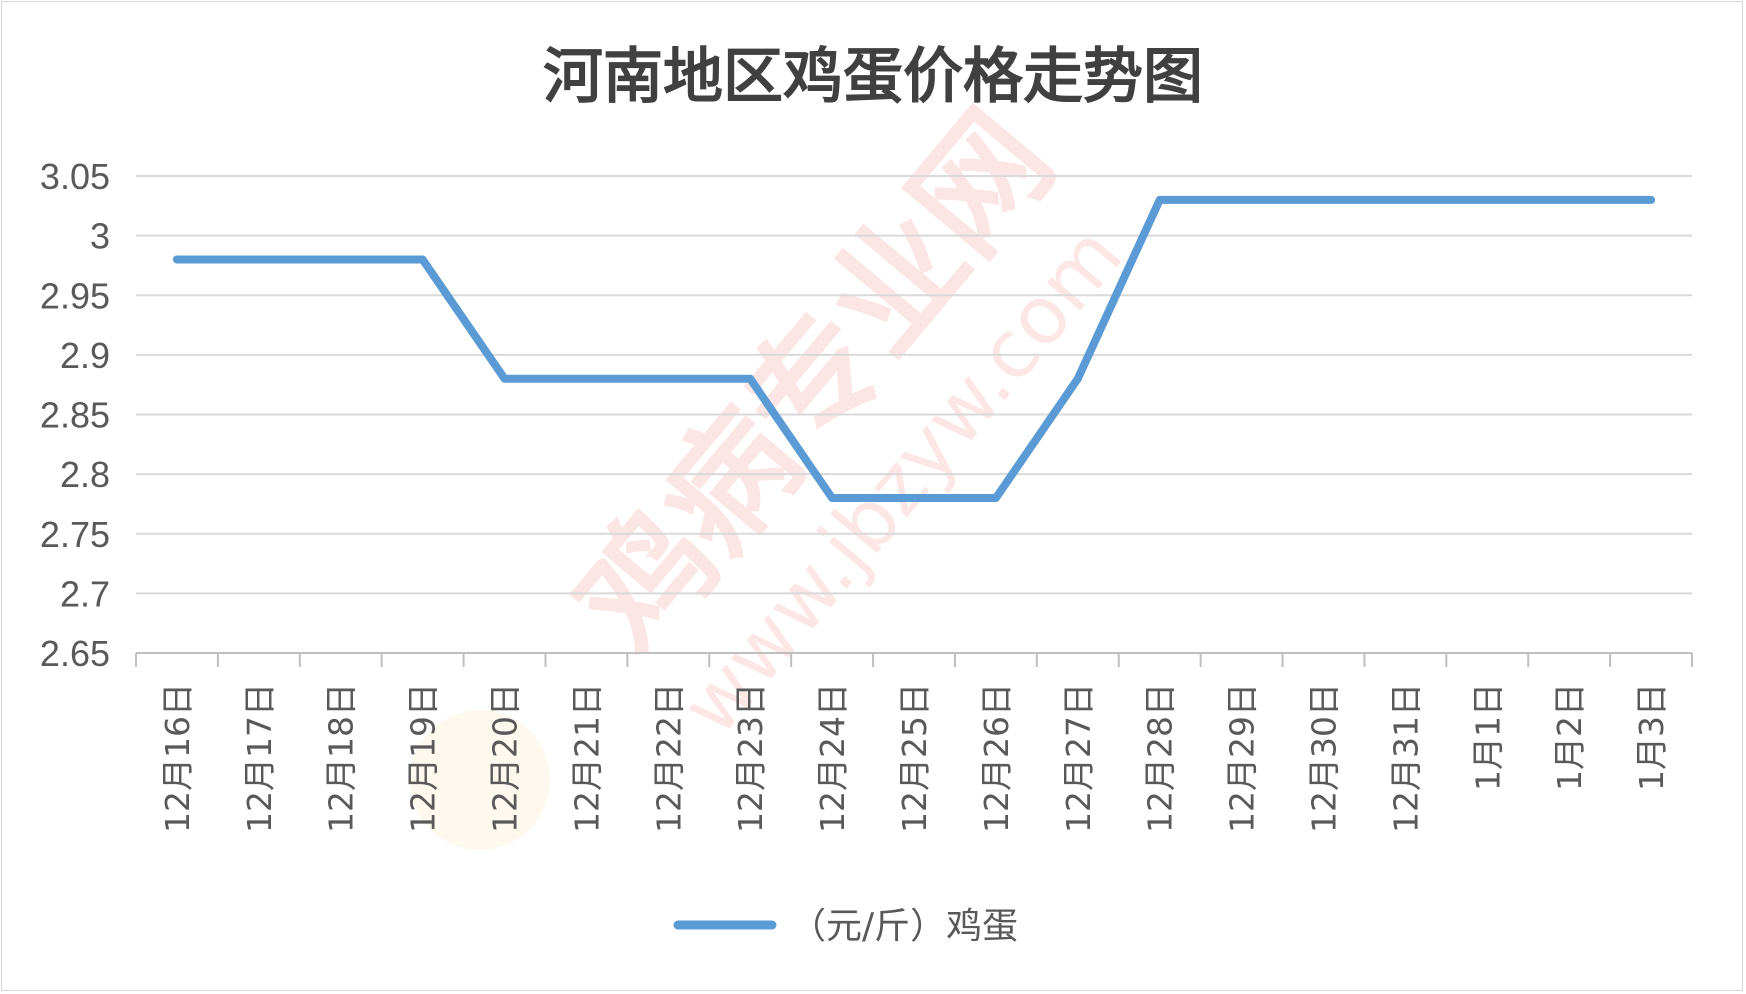  I want to click on x-tick-label: 12月25日, so click(914, 758).